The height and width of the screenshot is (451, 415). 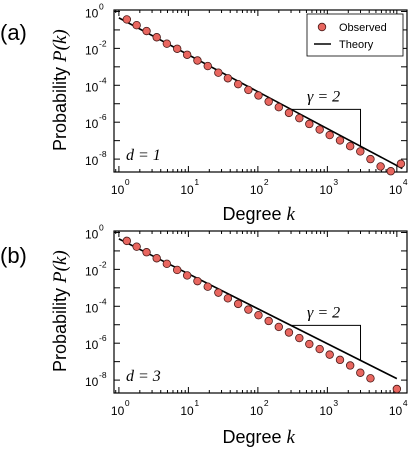 I want to click on slope-label-value: 2, so click(x=336, y=312).